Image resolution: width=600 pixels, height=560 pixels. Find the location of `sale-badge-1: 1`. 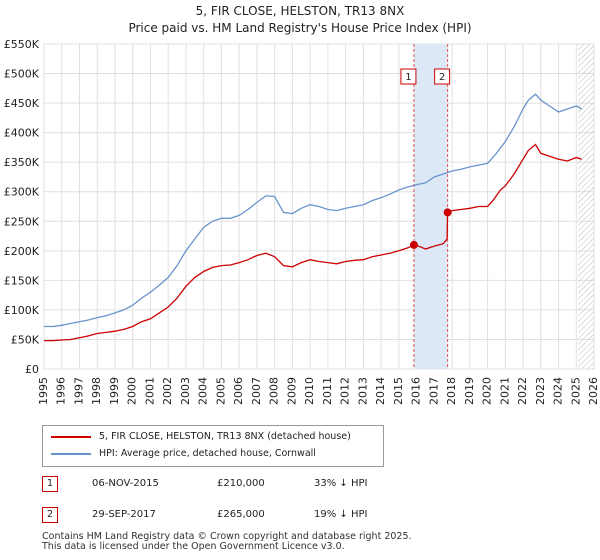

sale-badge-1: 1 is located at coordinates (50, 484).